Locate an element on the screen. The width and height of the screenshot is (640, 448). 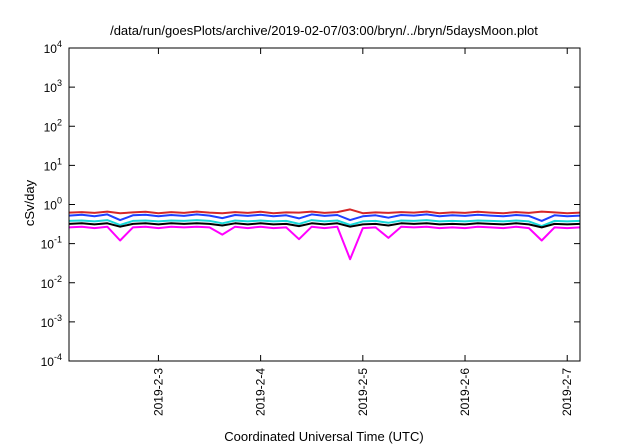
y-tick-exponent: -1 is located at coordinates (58, 240).